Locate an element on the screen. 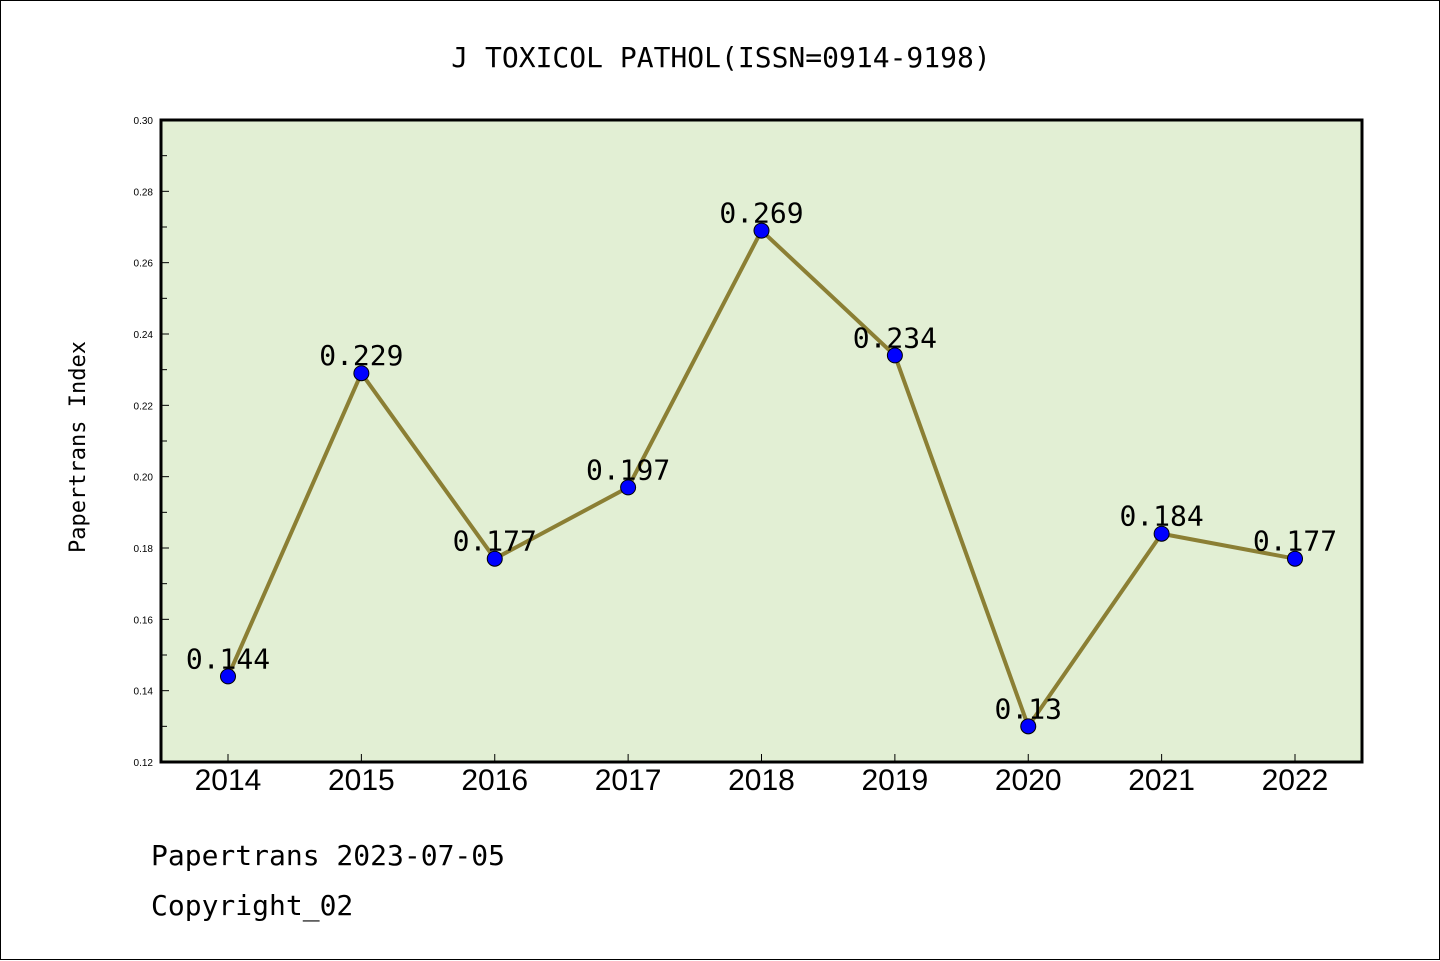 Image resolution: width=1440 pixels, height=961 pixels. y-tick-label: 0.30 is located at coordinates (144, 121).